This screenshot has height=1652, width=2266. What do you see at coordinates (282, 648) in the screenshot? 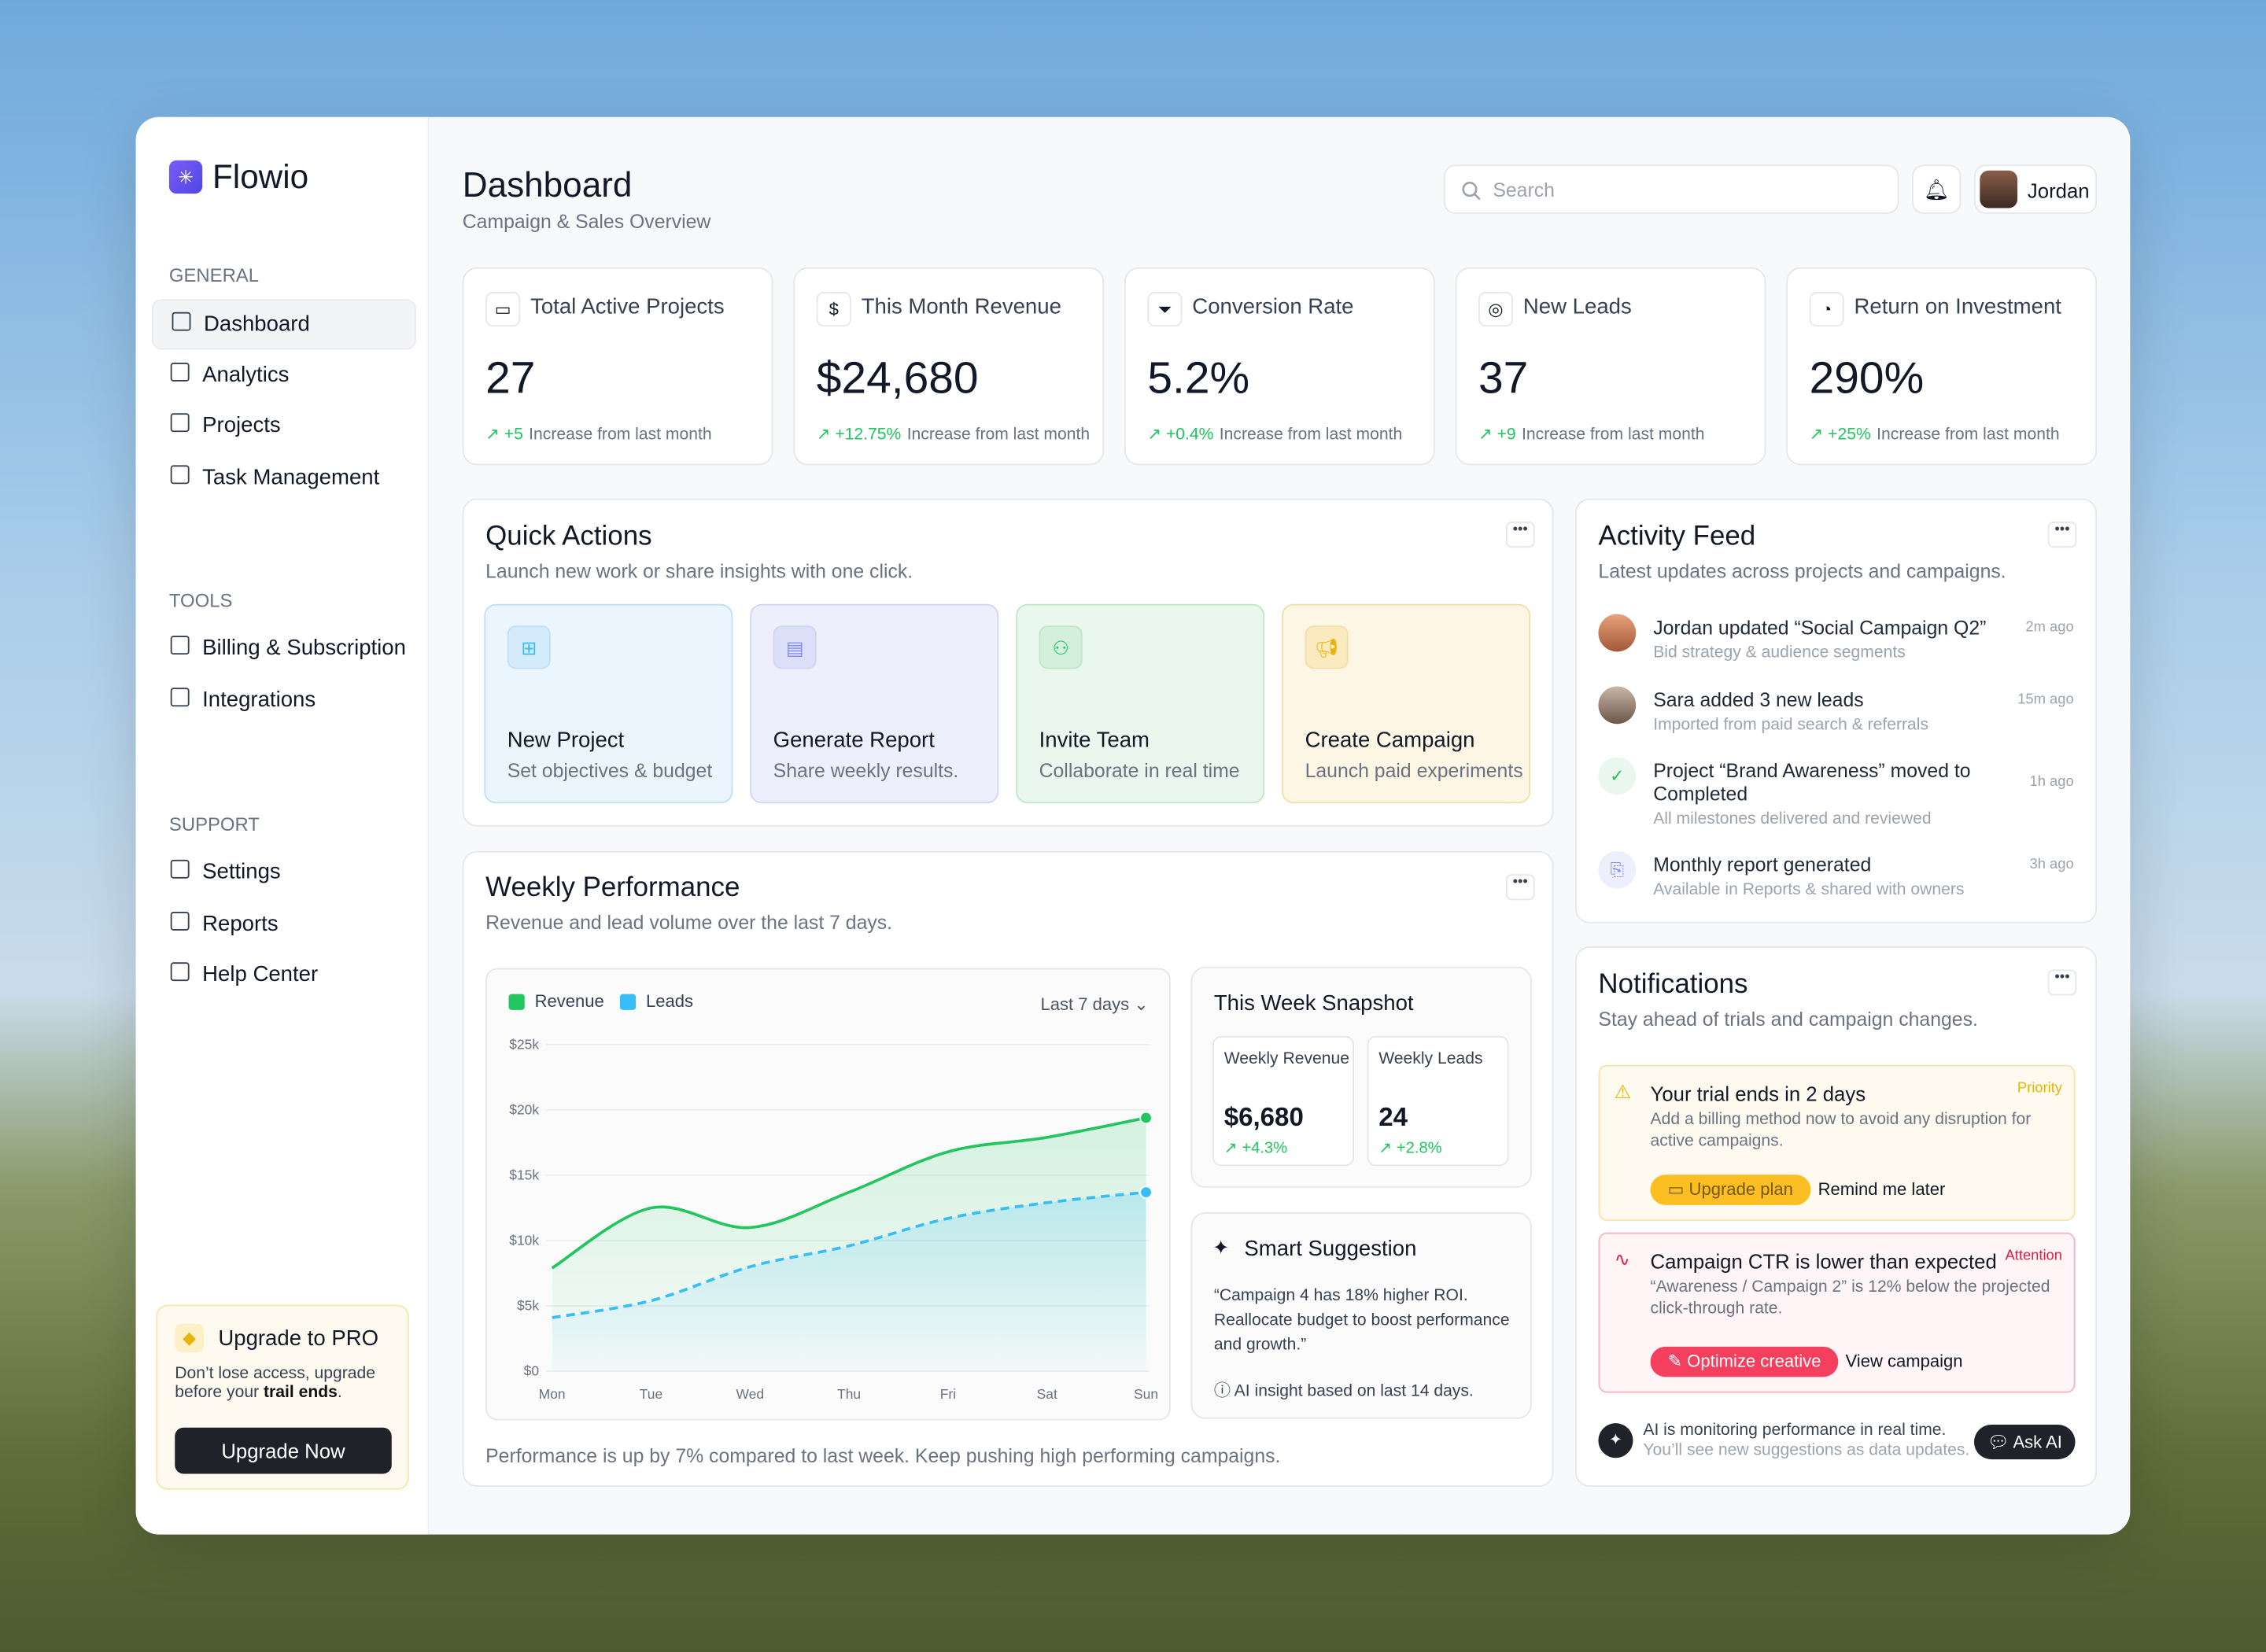
I see `nav-item: Billing & Subscription` at bounding box center [282, 648].